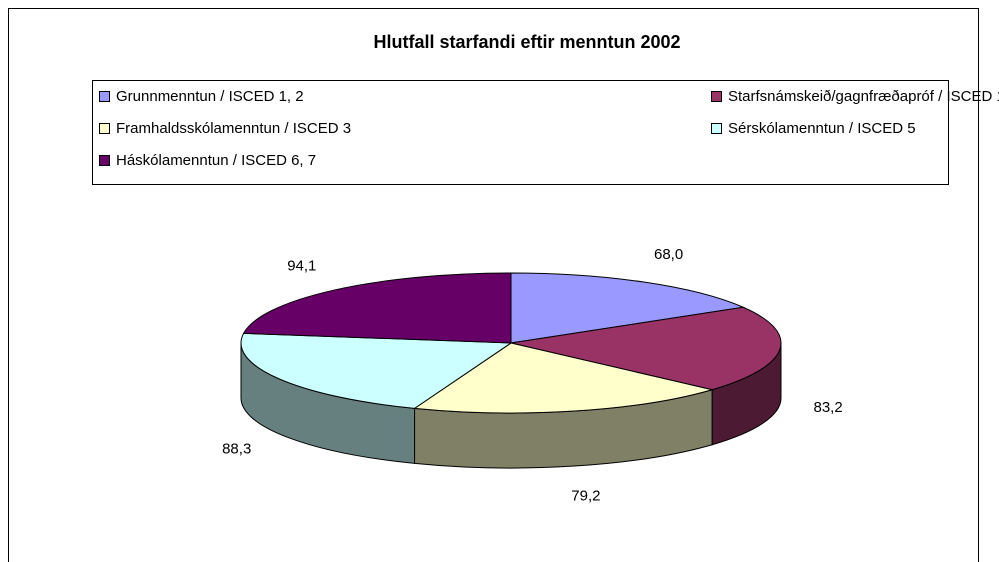 This screenshot has height=562, width=999. What do you see at coordinates (236, 449) in the screenshot?
I see `data-label: 88,3` at bounding box center [236, 449].